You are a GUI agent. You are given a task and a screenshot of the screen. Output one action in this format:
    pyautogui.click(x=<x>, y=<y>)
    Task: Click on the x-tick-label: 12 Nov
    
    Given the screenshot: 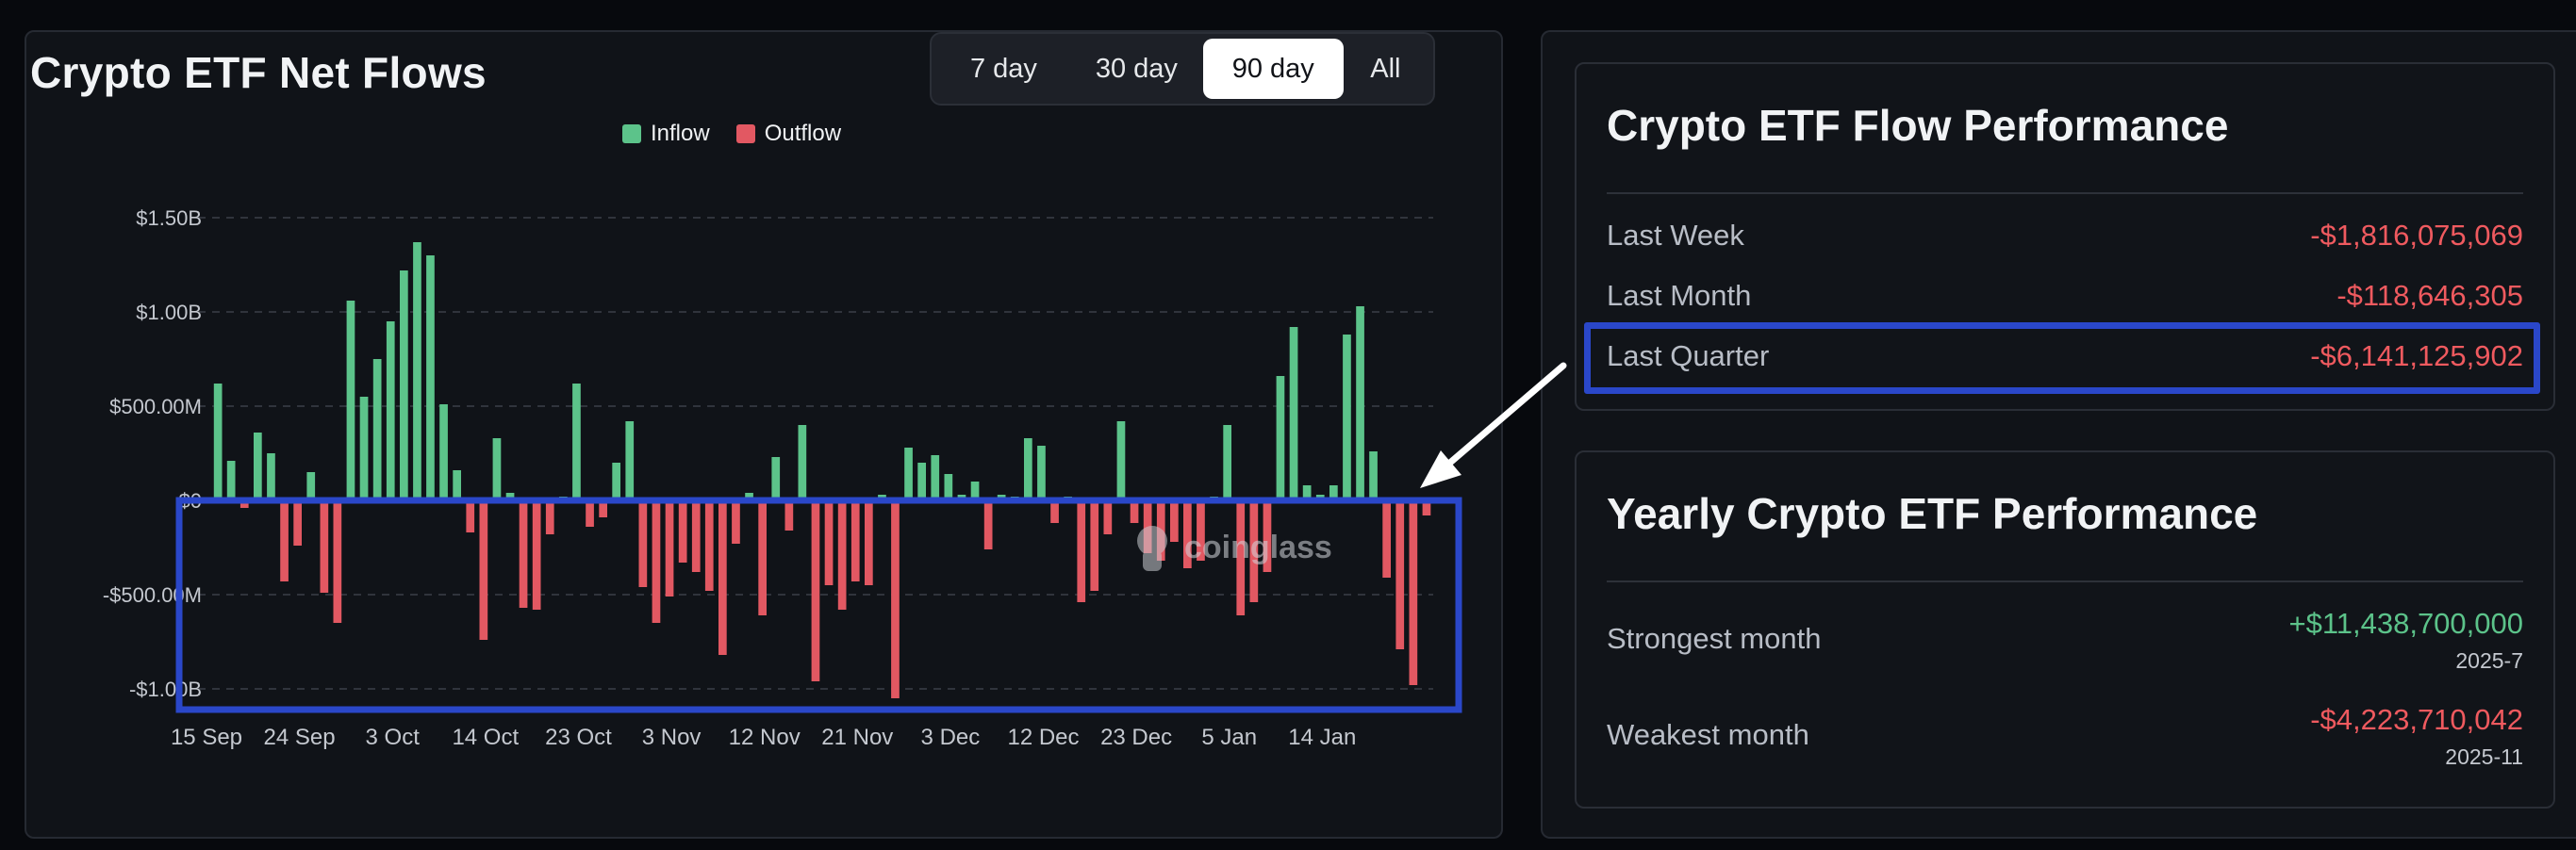 What is the action you would take?
    pyautogui.click(x=765, y=738)
    